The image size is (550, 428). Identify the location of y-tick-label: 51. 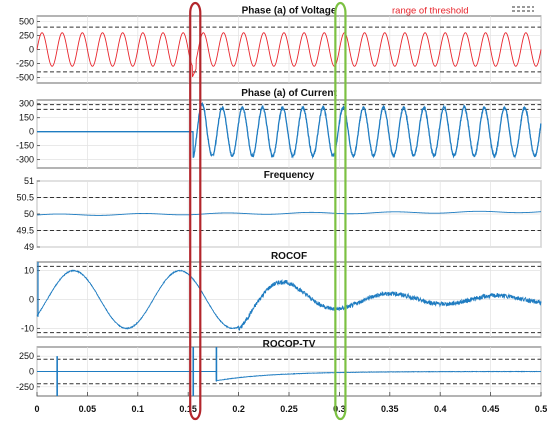
(29, 181).